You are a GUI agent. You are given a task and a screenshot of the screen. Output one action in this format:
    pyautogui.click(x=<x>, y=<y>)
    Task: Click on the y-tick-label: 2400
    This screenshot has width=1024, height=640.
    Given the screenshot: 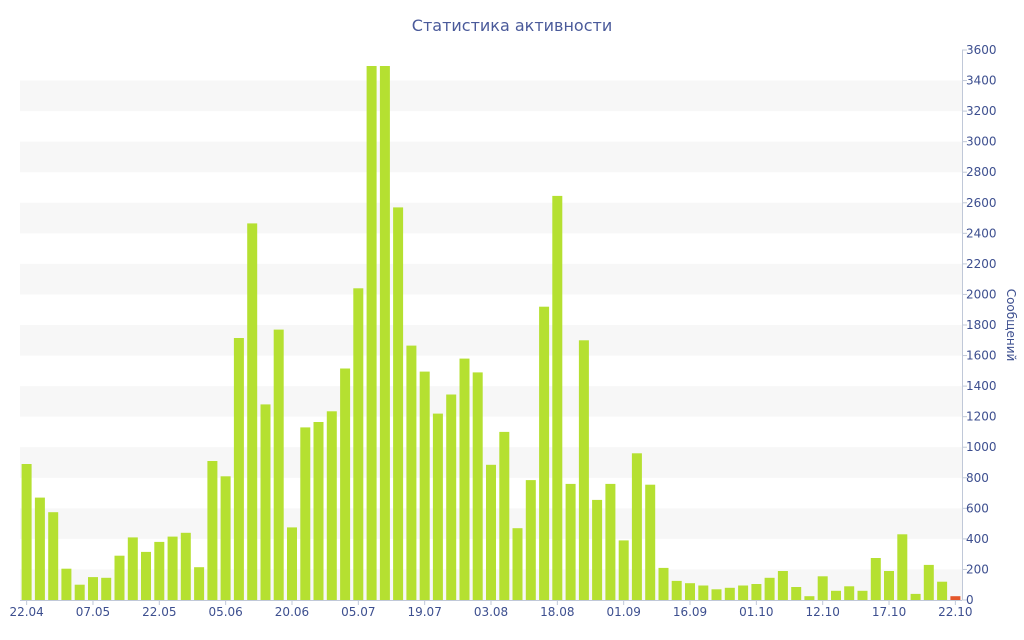 What is the action you would take?
    pyautogui.click(x=981, y=233)
    